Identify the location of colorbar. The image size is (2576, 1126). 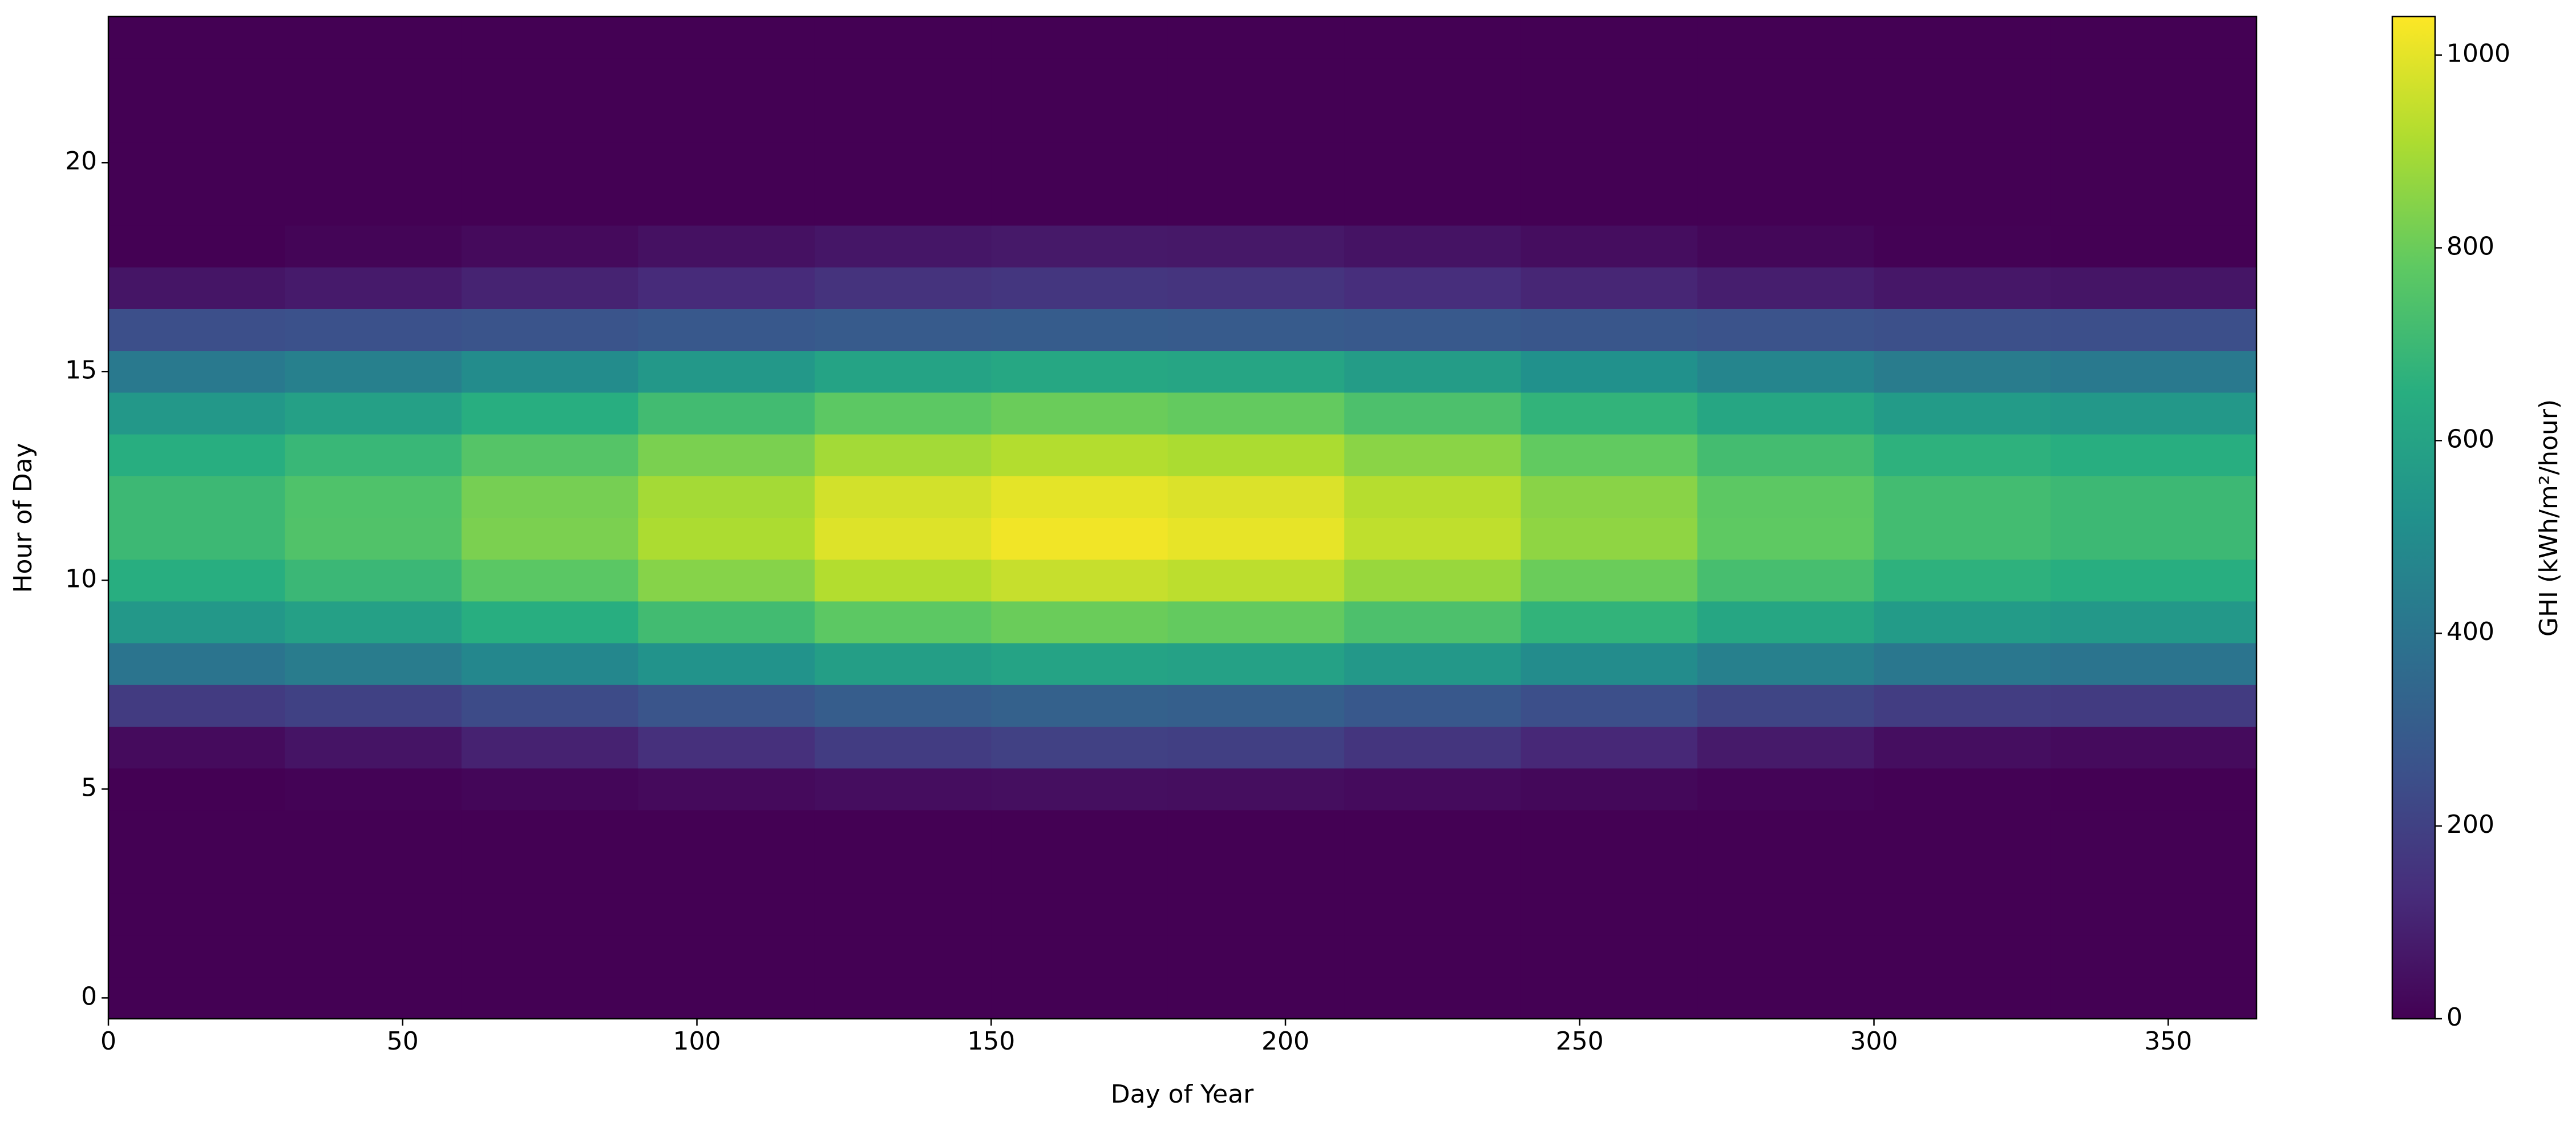
(2414, 517).